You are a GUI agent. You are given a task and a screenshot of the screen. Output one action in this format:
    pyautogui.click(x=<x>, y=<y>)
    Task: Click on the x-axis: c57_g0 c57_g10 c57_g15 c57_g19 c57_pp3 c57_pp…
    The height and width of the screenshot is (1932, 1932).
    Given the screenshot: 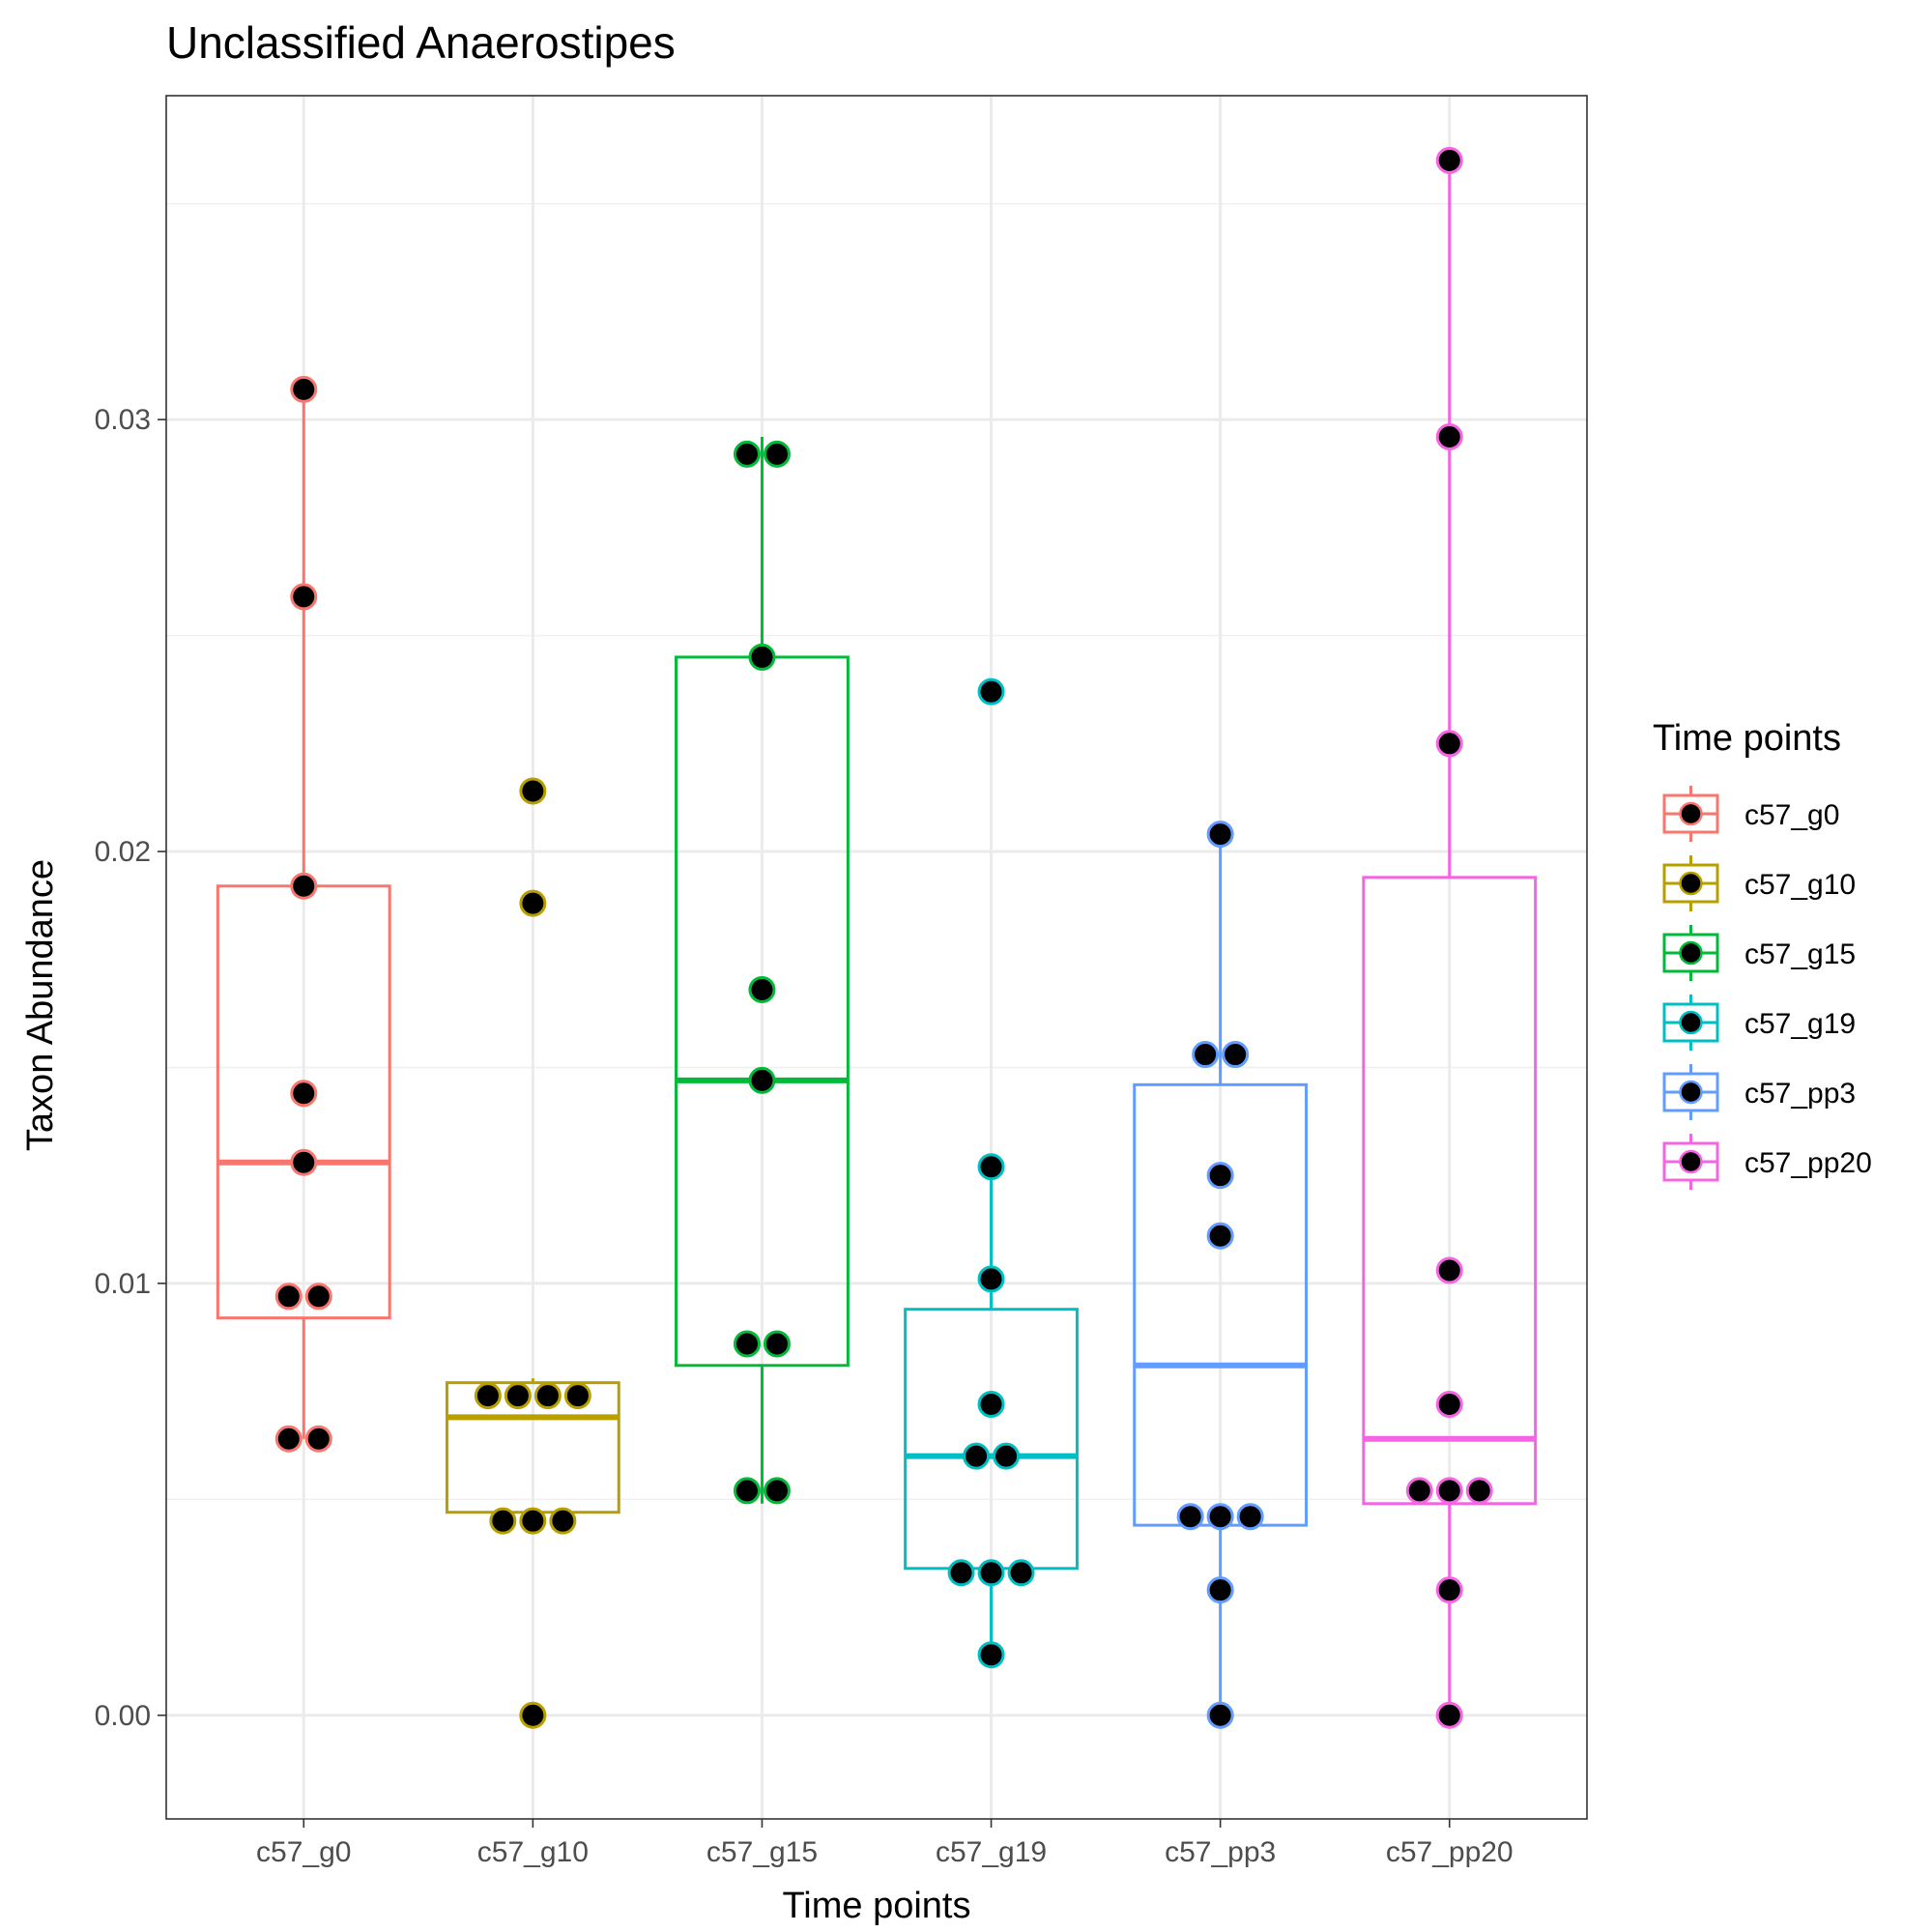 What is the action you would take?
    pyautogui.click(x=885, y=1843)
    